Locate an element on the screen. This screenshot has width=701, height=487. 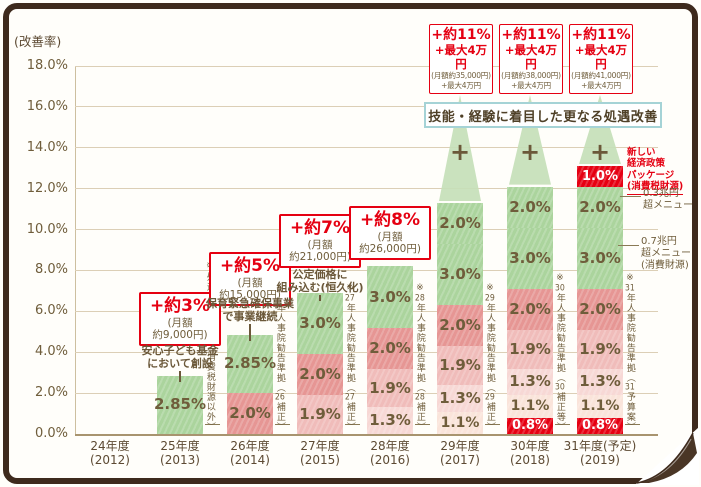
skill-improvement-banner: 技能・経験に着目した更なる処遇改善 is located at coordinates (543, 115).